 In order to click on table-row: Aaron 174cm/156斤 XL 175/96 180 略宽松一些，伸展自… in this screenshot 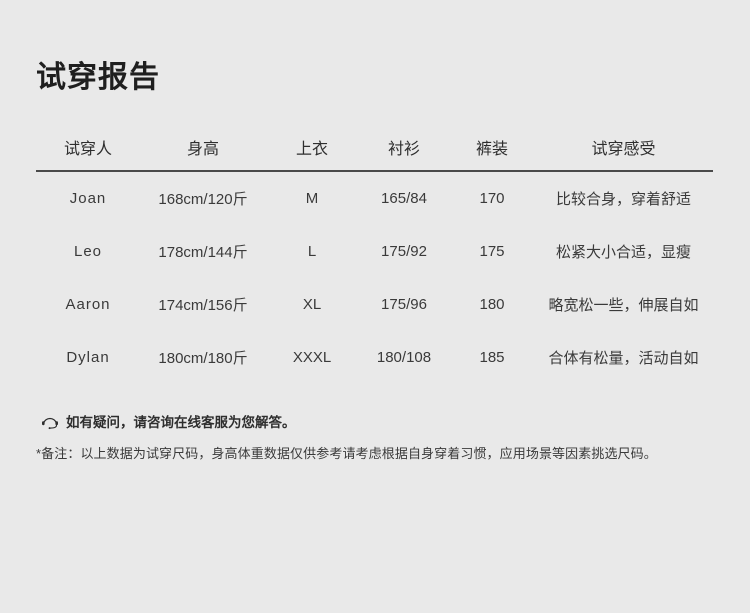, I will do `click(374, 304)`.